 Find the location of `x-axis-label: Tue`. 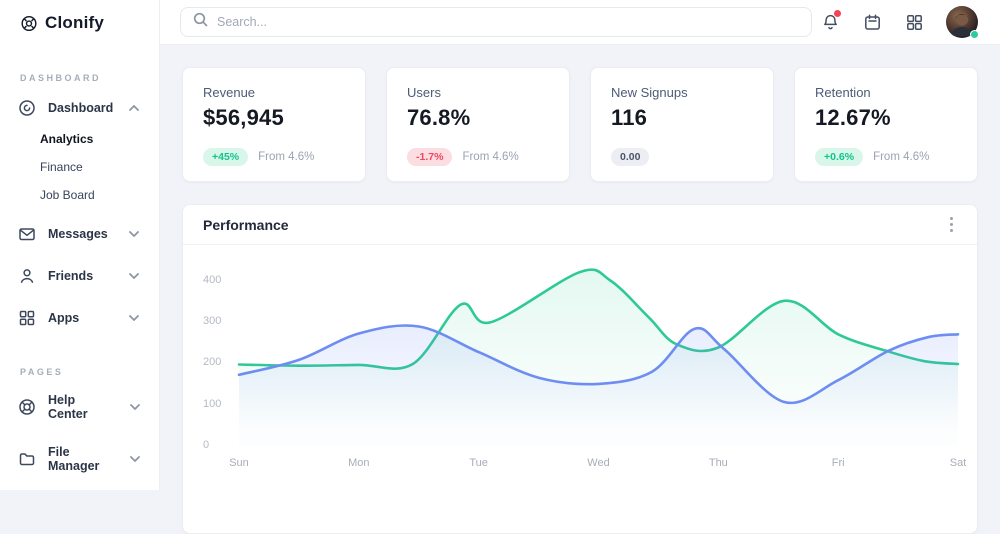

x-axis-label: Tue is located at coordinates (479, 463).